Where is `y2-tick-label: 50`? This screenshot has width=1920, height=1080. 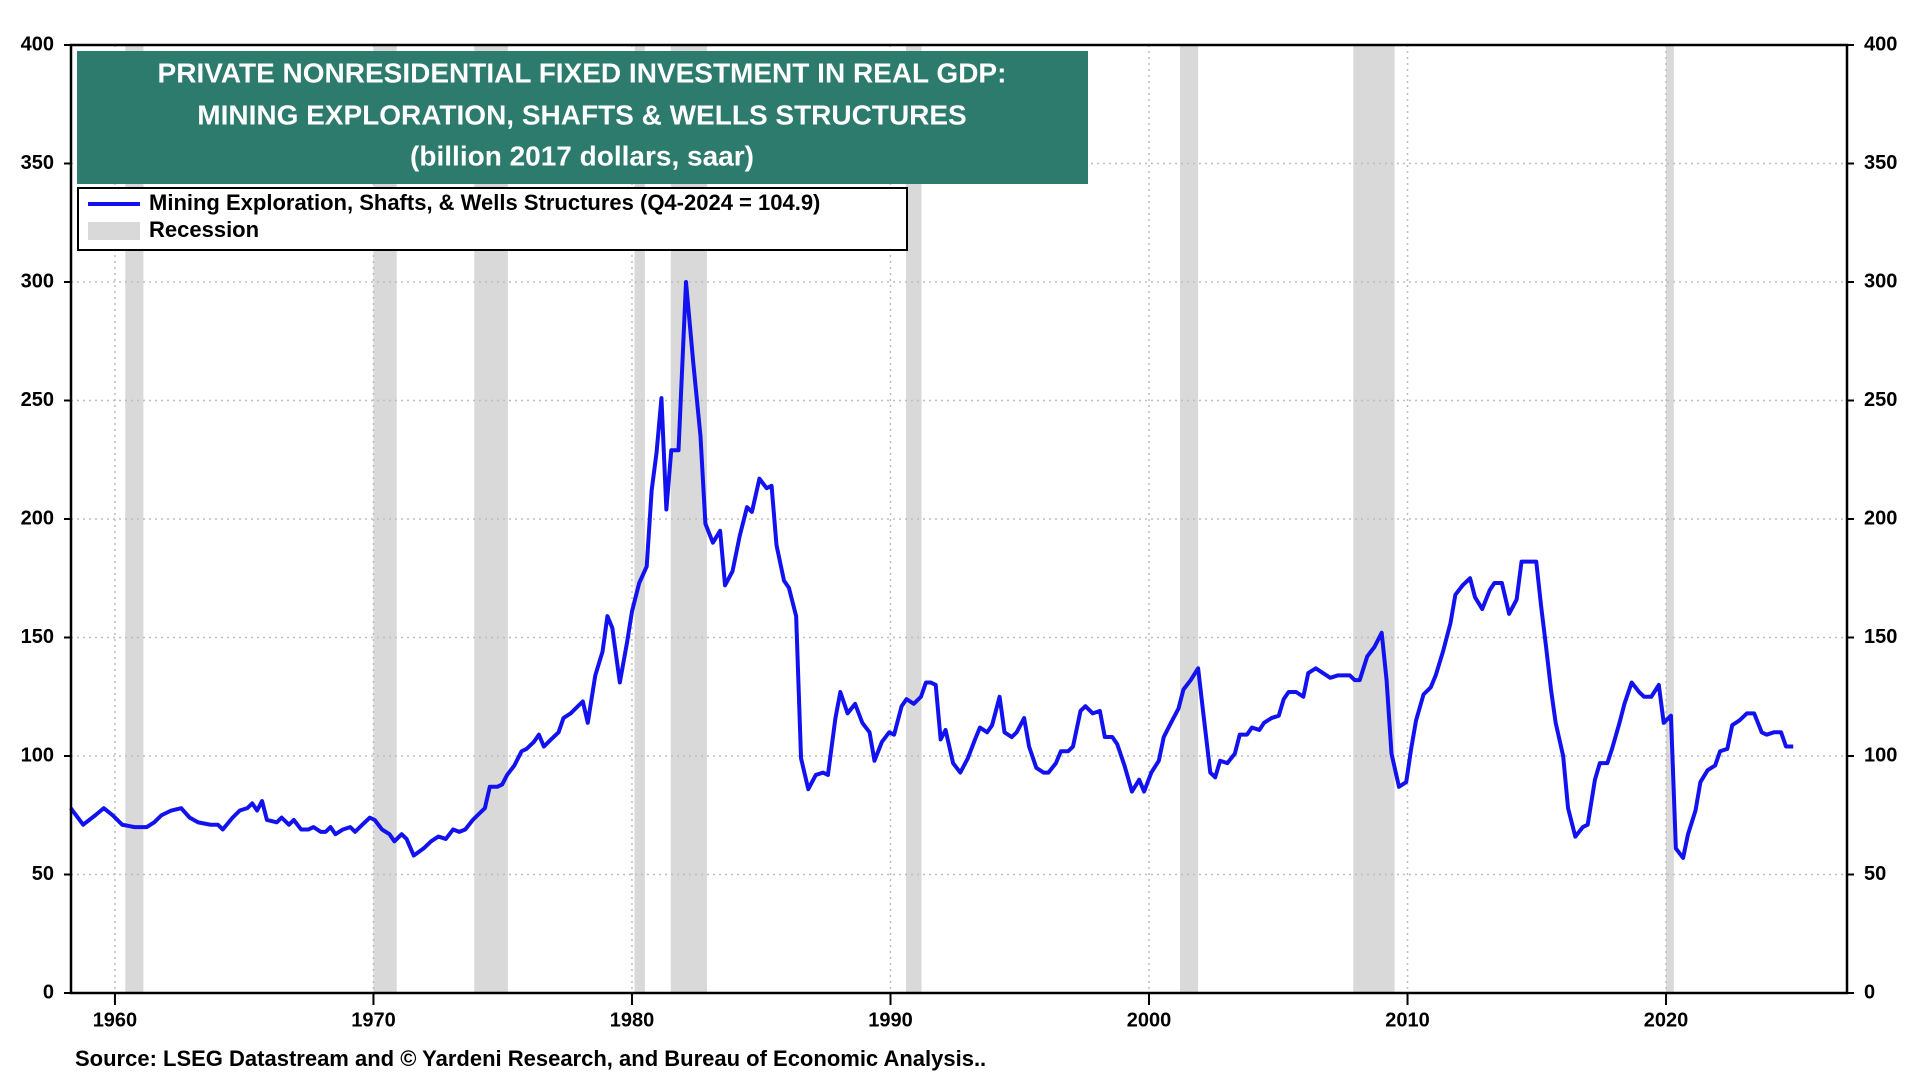 y2-tick-label: 50 is located at coordinates (1875, 874).